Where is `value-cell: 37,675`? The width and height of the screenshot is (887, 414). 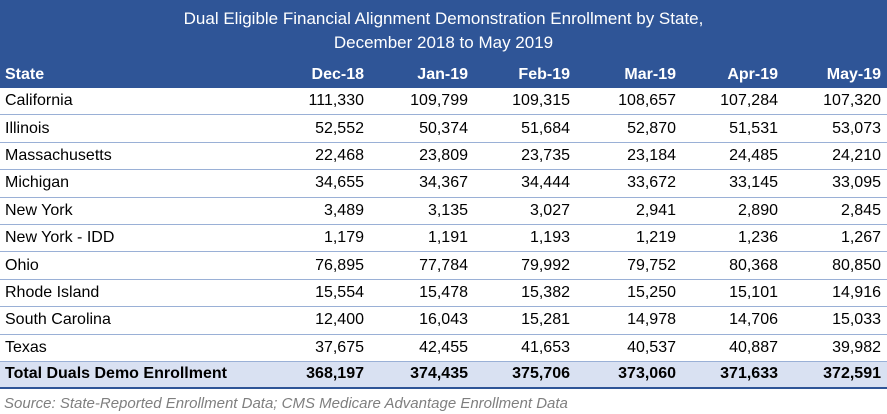
value-cell: 37,675 is located at coordinates (318, 348).